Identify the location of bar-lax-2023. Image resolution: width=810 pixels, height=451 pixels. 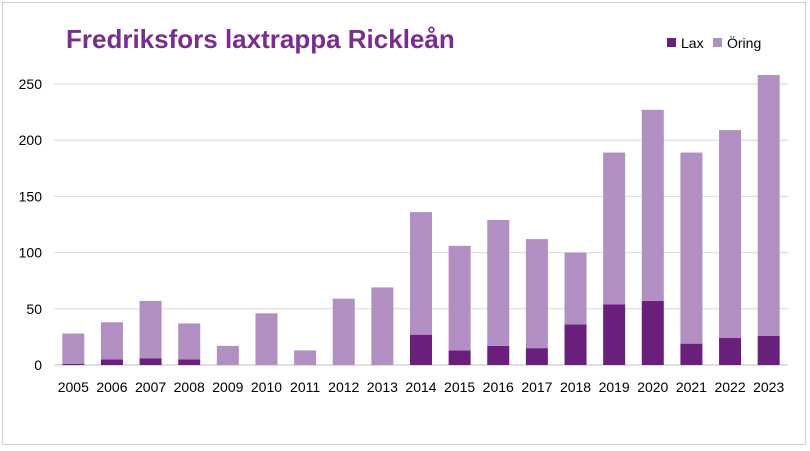
(768, 350).